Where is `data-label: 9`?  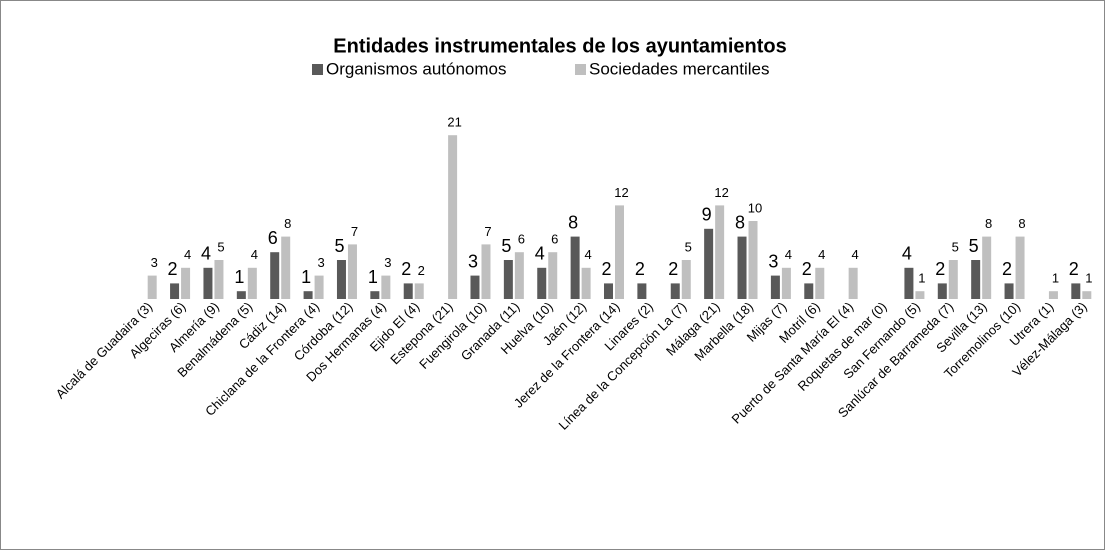
data-label: 9 is located at coordinates (707, 215).